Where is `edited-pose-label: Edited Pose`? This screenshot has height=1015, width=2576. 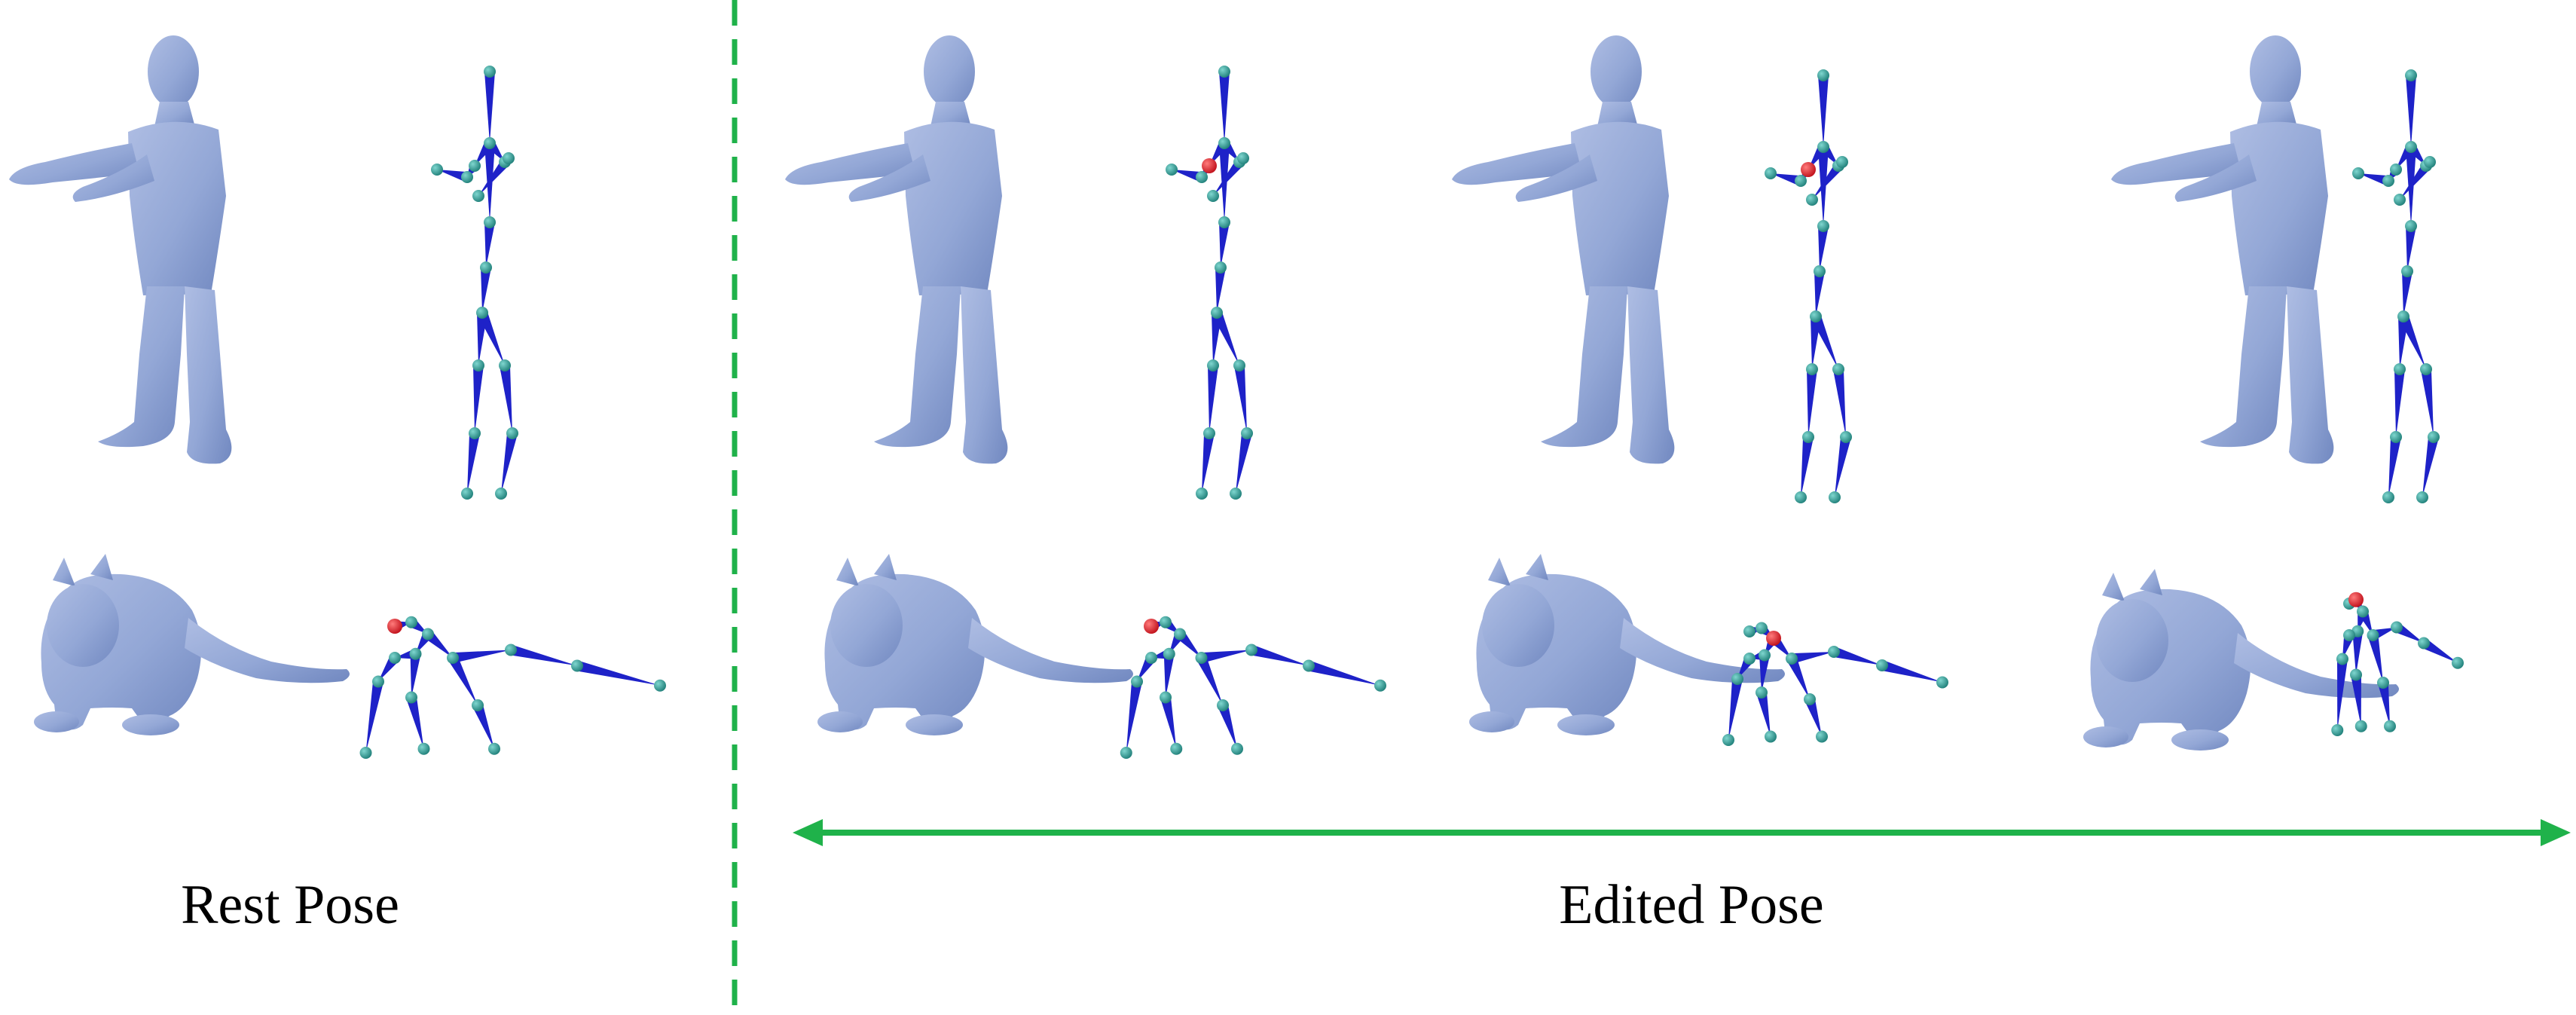 edited-pose-label: Edited Pose is located at coordinates (1691, 905).